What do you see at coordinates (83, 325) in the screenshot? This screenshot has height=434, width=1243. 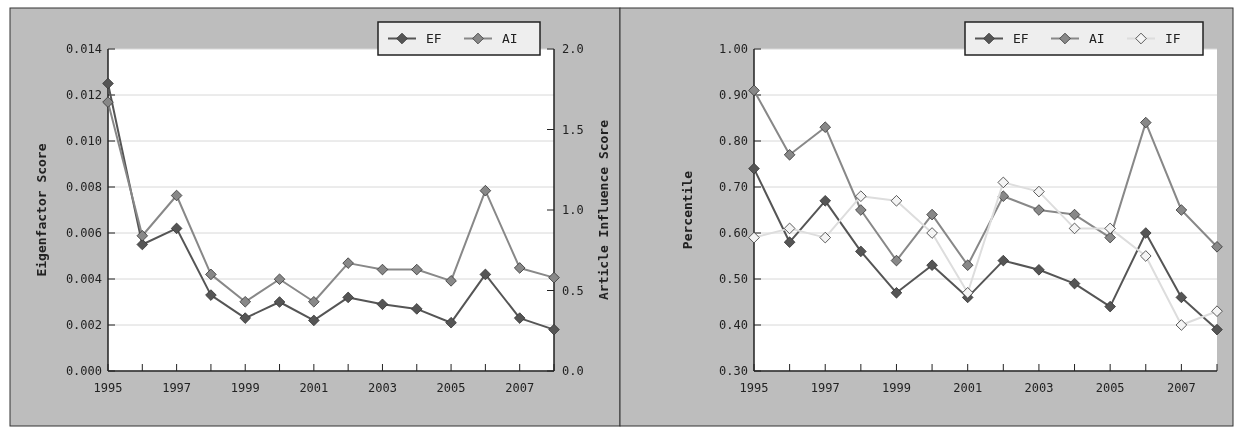 I see `y-tick-label: 0.002` at bounding box center [83, 325].